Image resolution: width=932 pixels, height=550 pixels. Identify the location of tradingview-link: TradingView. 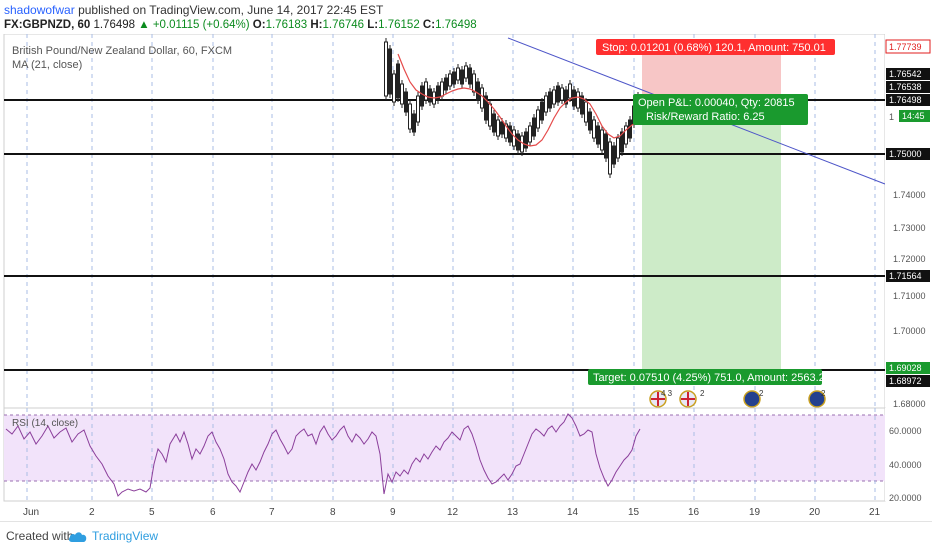
(125, 536).